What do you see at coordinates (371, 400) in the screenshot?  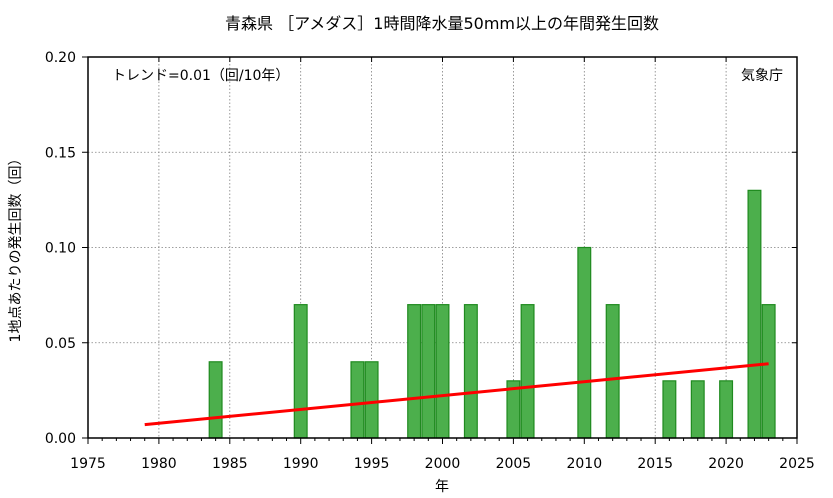 I see `bar-1995` at bounding box center [371, 400].